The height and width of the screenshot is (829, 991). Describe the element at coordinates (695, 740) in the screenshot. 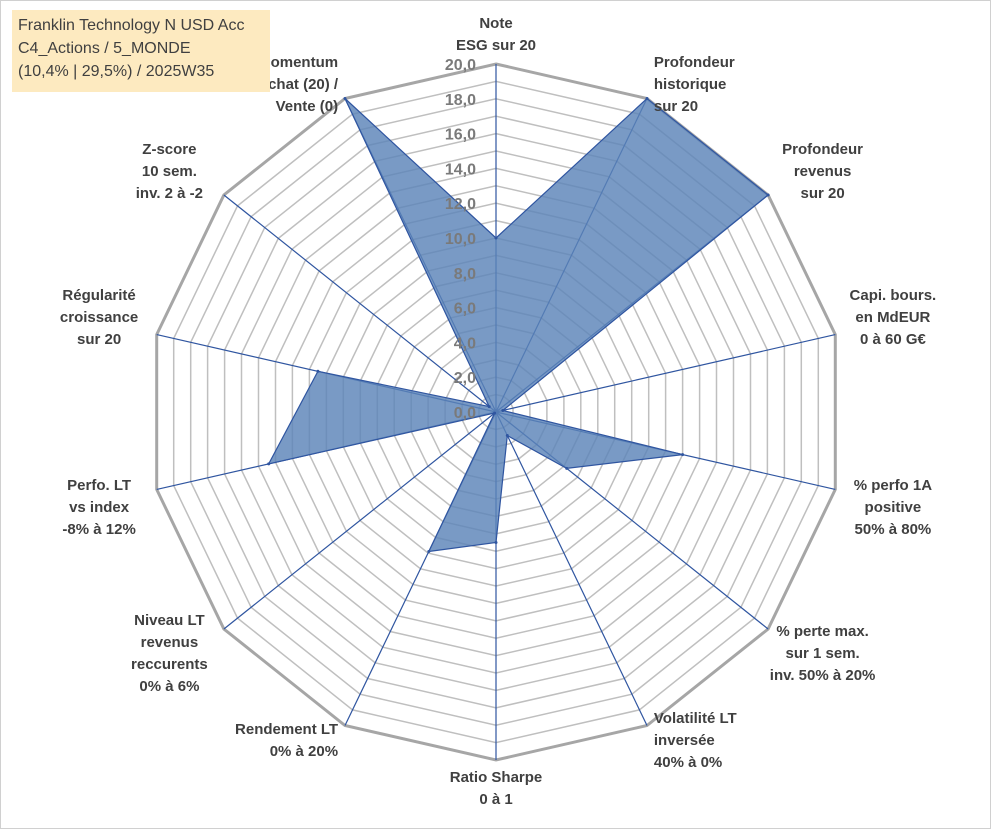

I see `axis-label: Volatilité LT inversée 40% à 0%` at that location.